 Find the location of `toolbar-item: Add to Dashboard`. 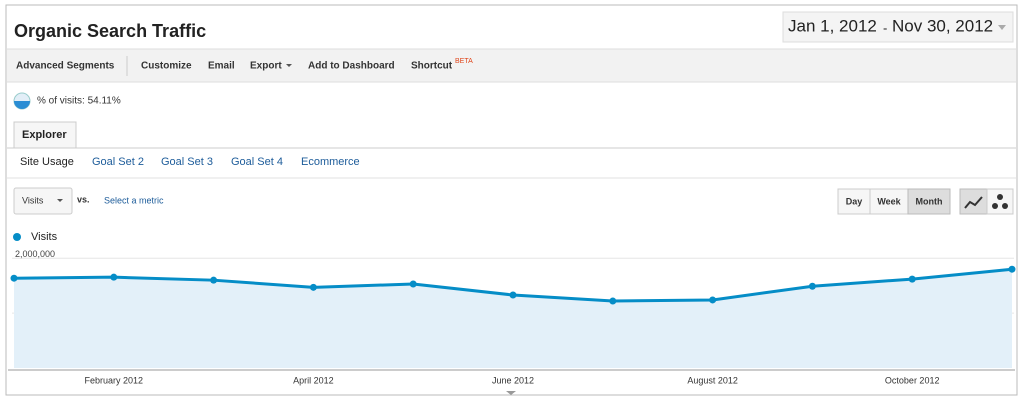

toolbar-item: Add to Dashboard is located at coordinates (351, 66).